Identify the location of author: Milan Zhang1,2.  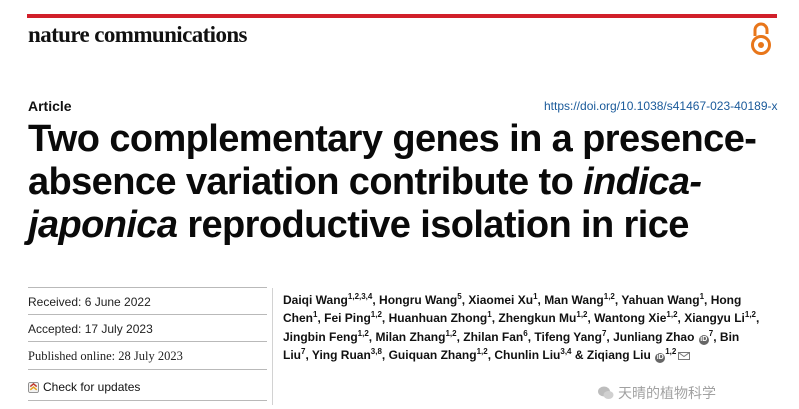
(416, 336).